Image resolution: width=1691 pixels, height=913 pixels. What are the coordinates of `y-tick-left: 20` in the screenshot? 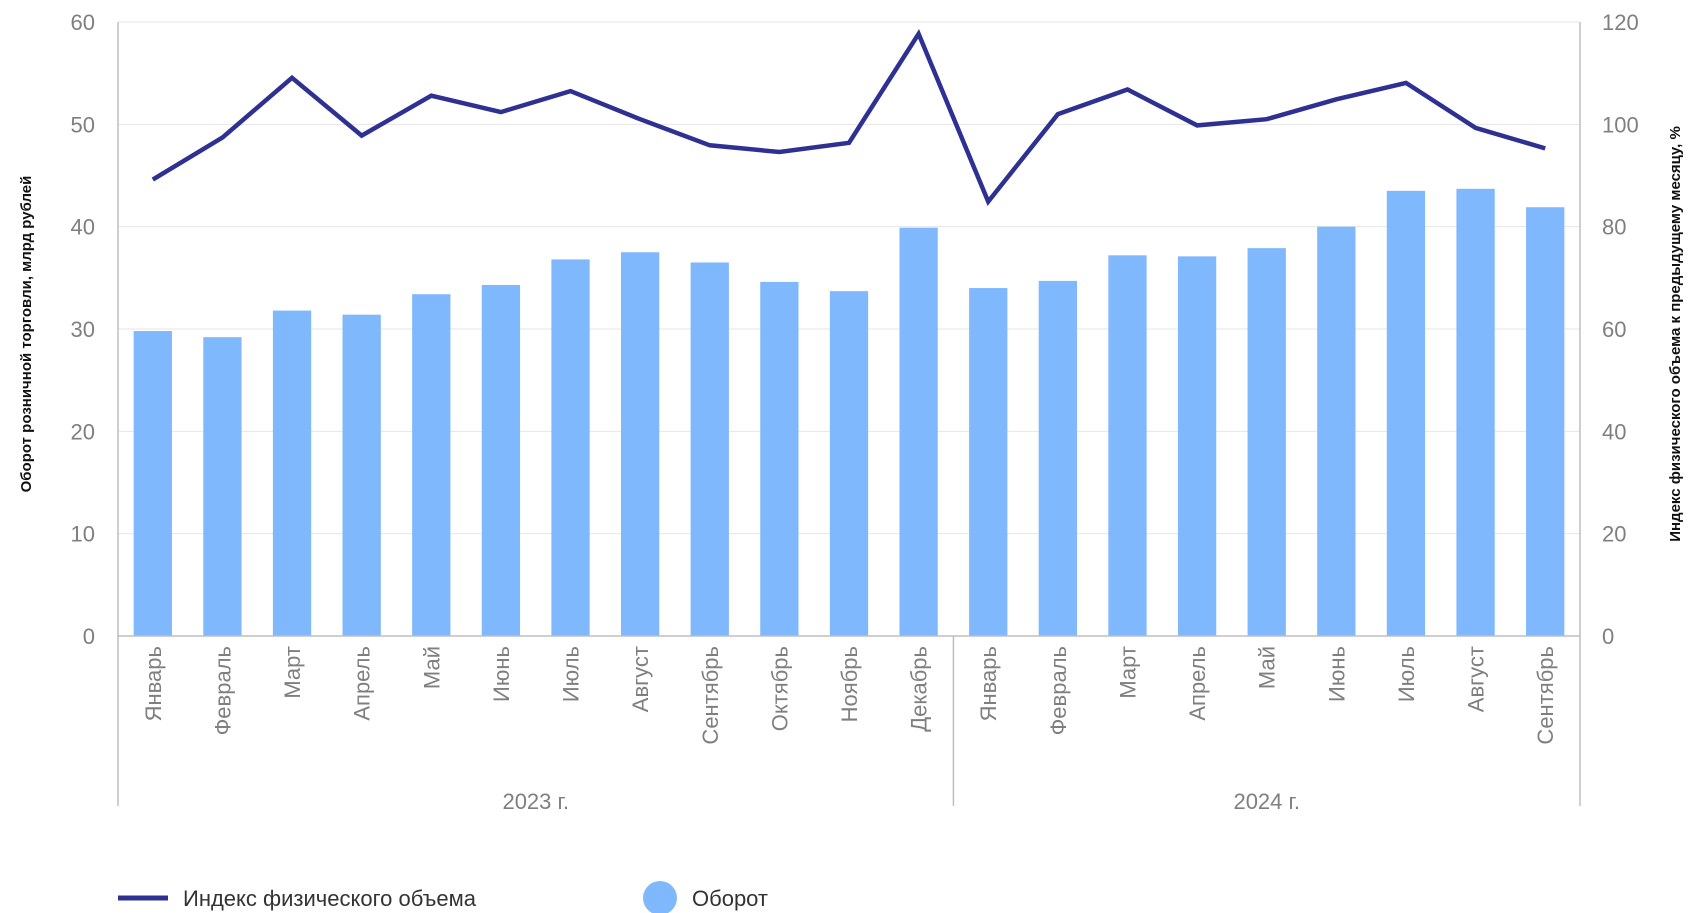 It's located at (83, 431).